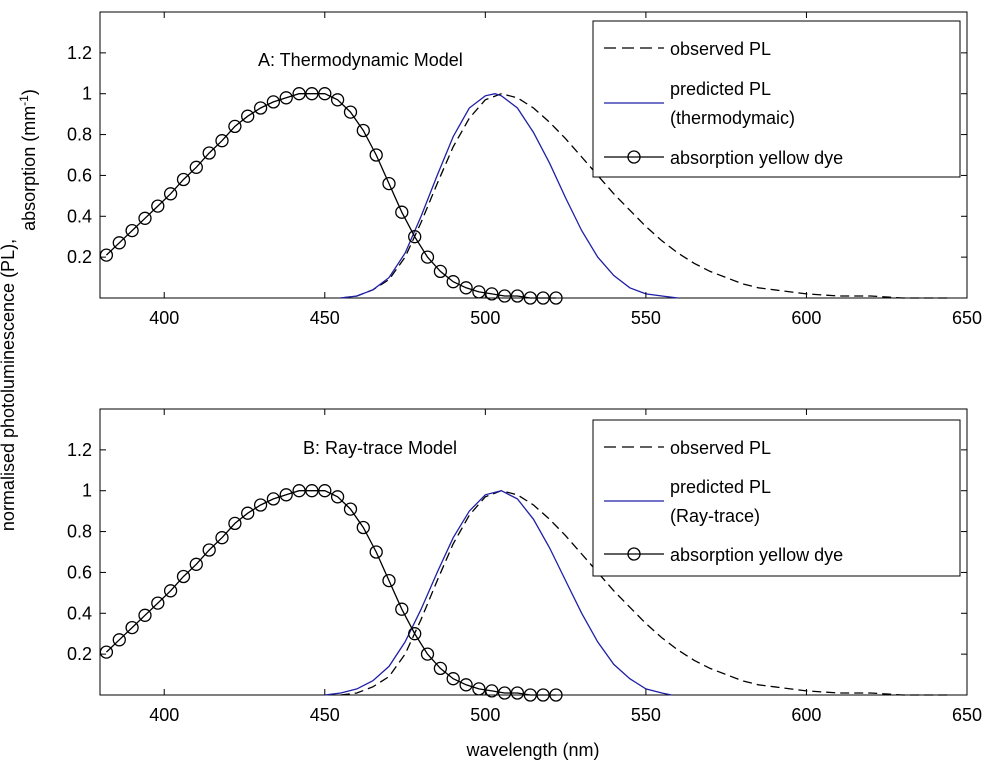  Describe the element at coordinates (634, 157) in the screenshot. I see `panel-a-legend-absorption-marker` at that location.